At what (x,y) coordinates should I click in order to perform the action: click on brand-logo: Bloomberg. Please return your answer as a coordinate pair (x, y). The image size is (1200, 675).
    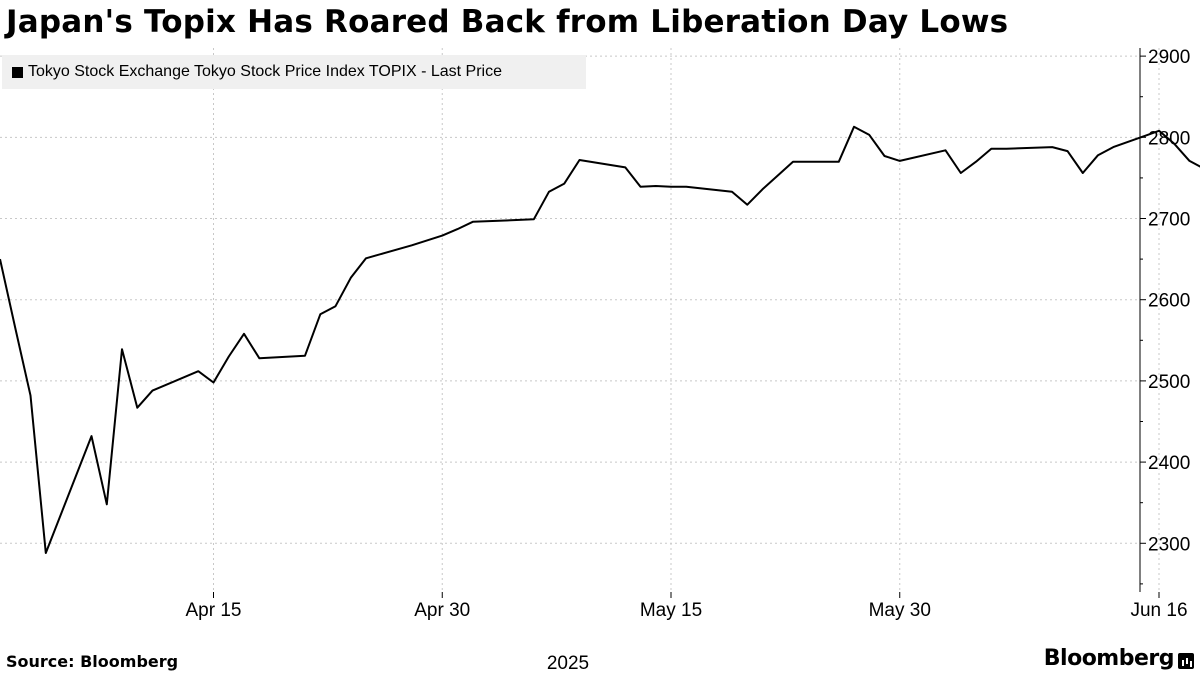
    Looking at the image, I should click on (1119, 658).